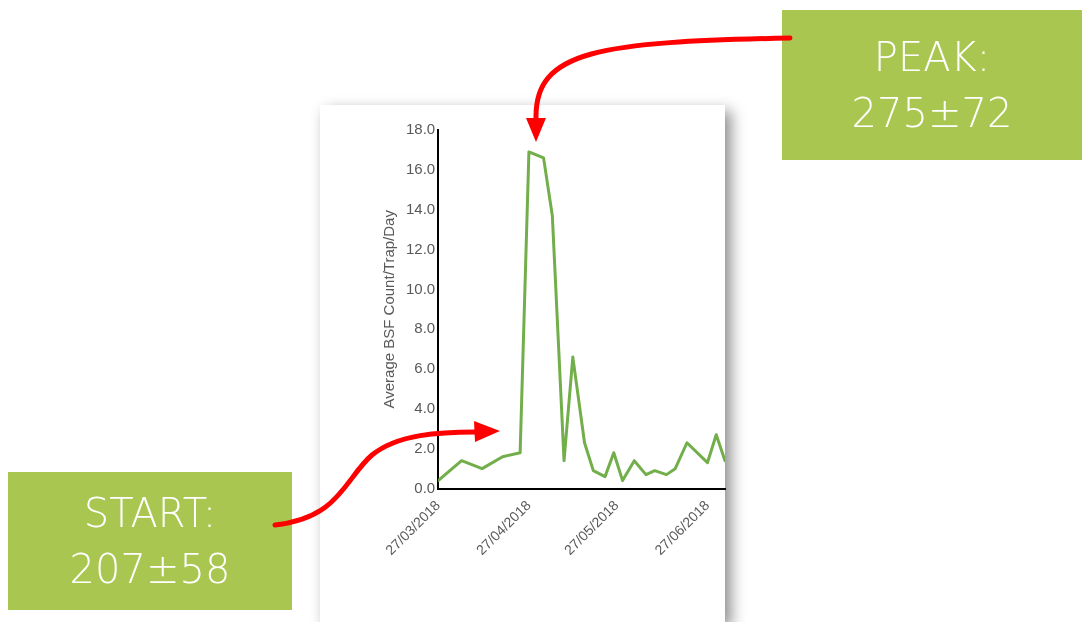 The width and height of the screenshot is (1082, 622). What do you see at coordinates (420, 129) in the screenshot?
I see `y-tick-label: 18.0` at bounding box center [420, 129].